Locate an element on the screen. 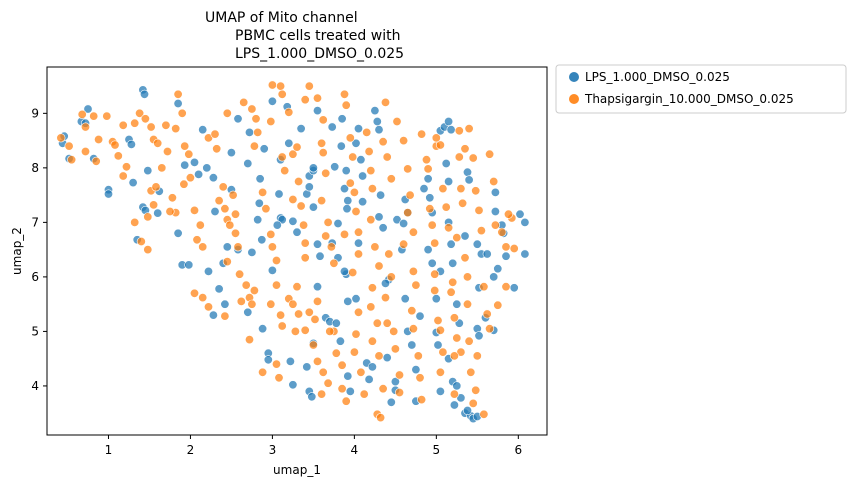 This screenshot has height=488, width=856. x-tick-label-0: 1 is located at coordinates (109, 450).